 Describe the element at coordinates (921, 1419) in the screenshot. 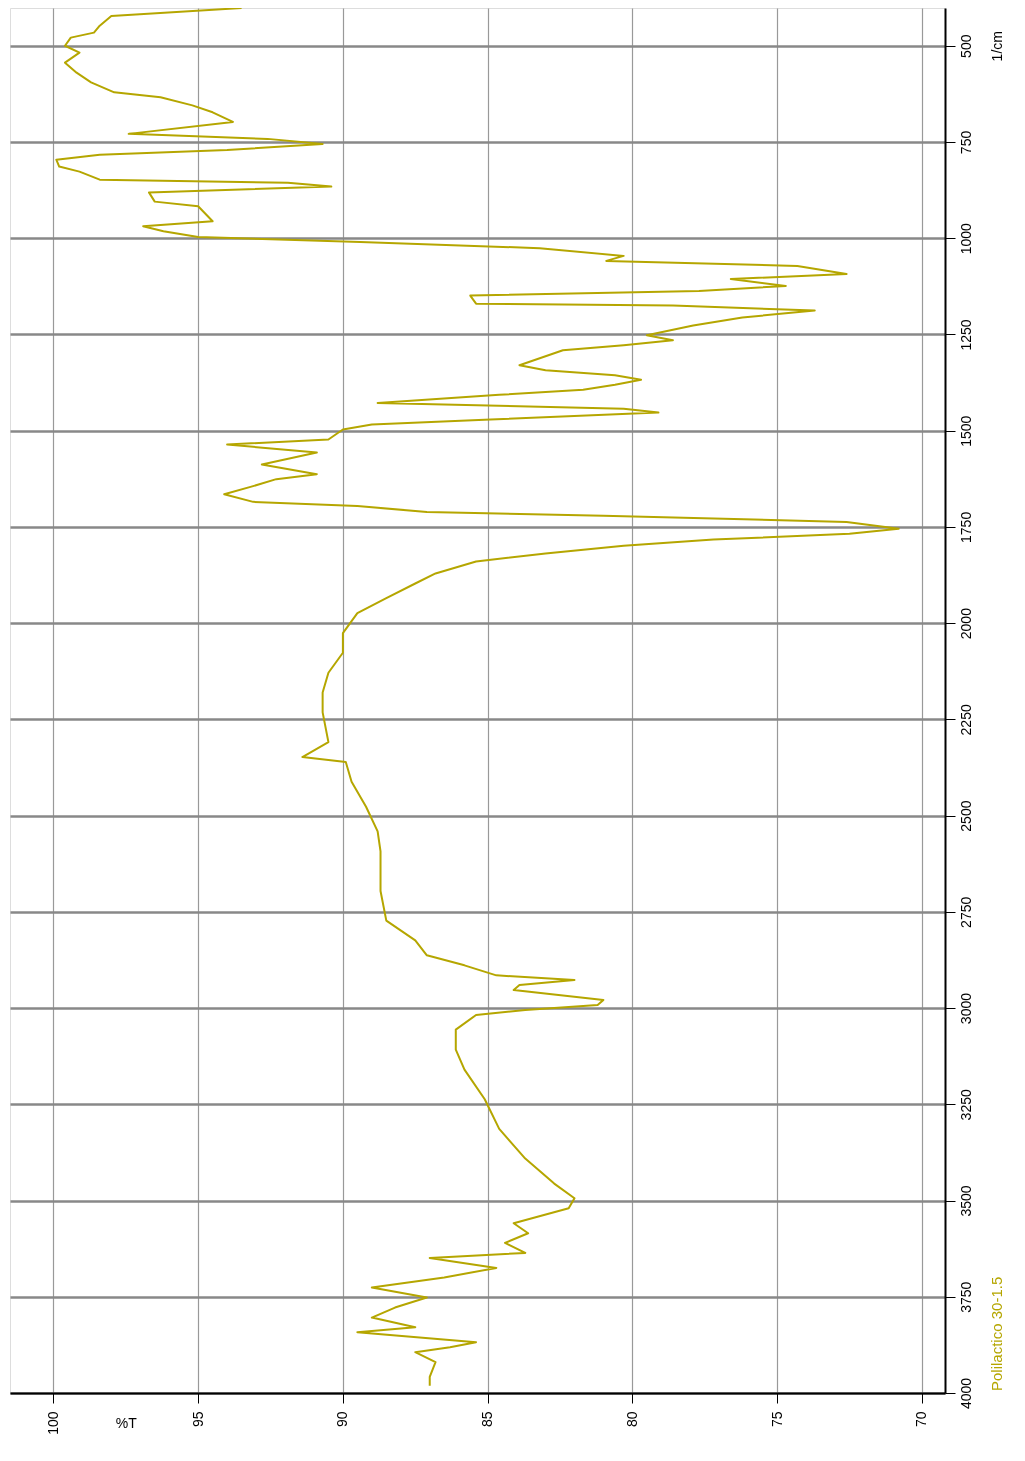

I see `x-tick-label: 70` at that location.